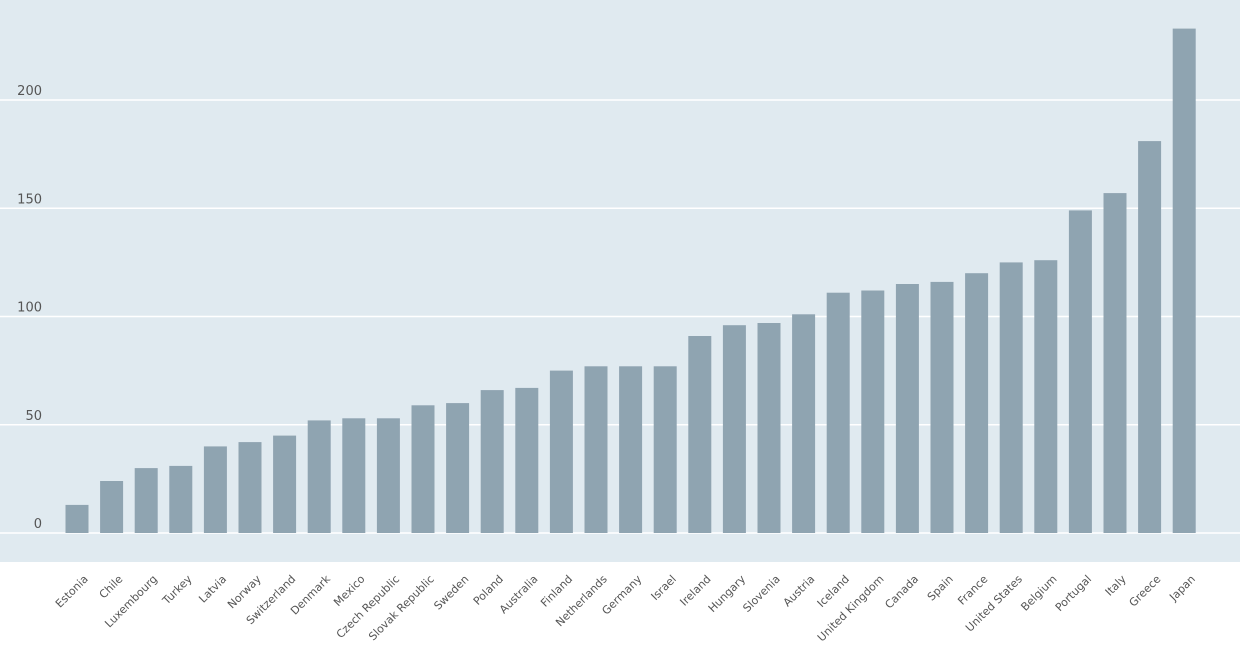 The height and width of the screenshot is (646, 1240). What do you see at coordinates (29, 199) in the screenshot?
I see `y-tick-label-150: 150` at bounding box center [29, 199].